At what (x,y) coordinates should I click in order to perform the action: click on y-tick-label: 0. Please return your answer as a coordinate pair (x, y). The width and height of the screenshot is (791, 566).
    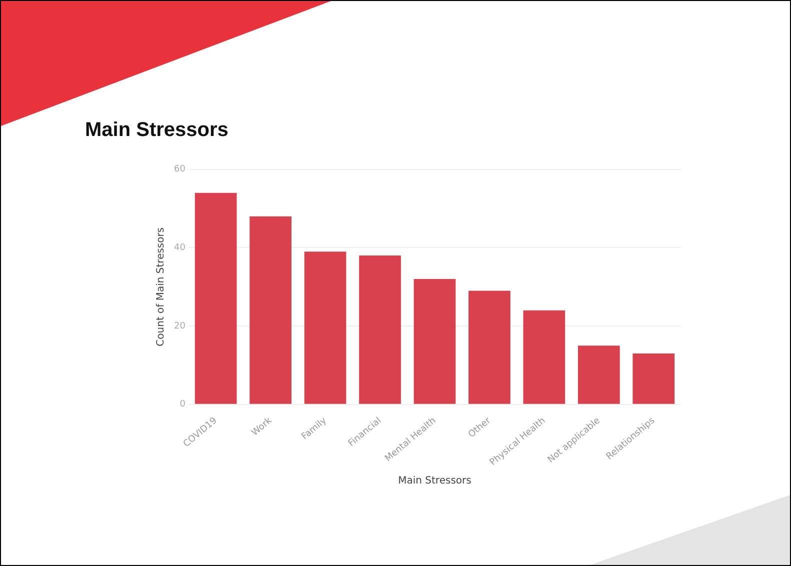
    Looking at the image, I should click on (183, 405).